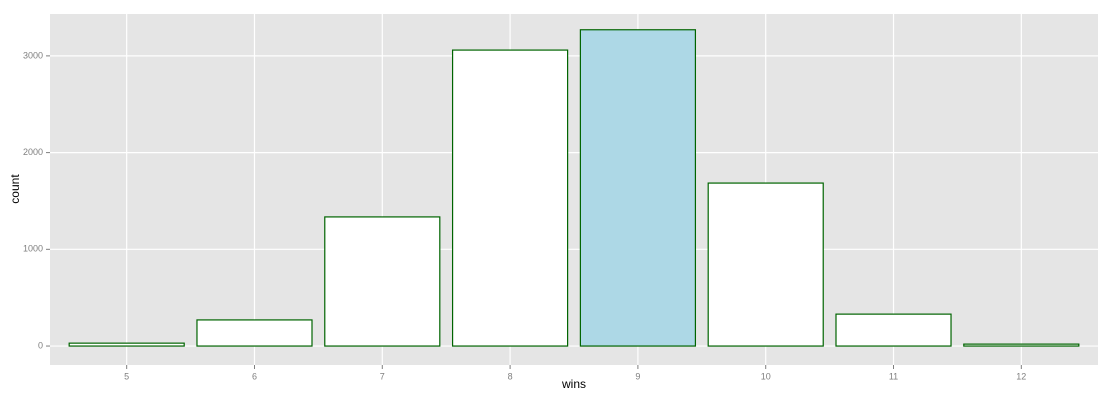 The height and width of the screenshot is (400, 1113). Describe the element at coordinates (382, 376) in the screenshot. I see `x-tick-label: 7` at that location.